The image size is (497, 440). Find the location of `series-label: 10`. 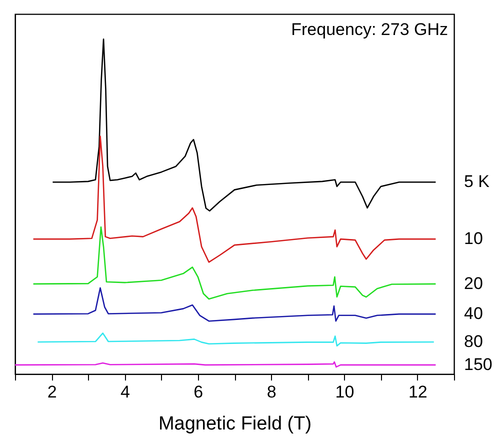

series-label: 10 is located at coordinates (473, 238).